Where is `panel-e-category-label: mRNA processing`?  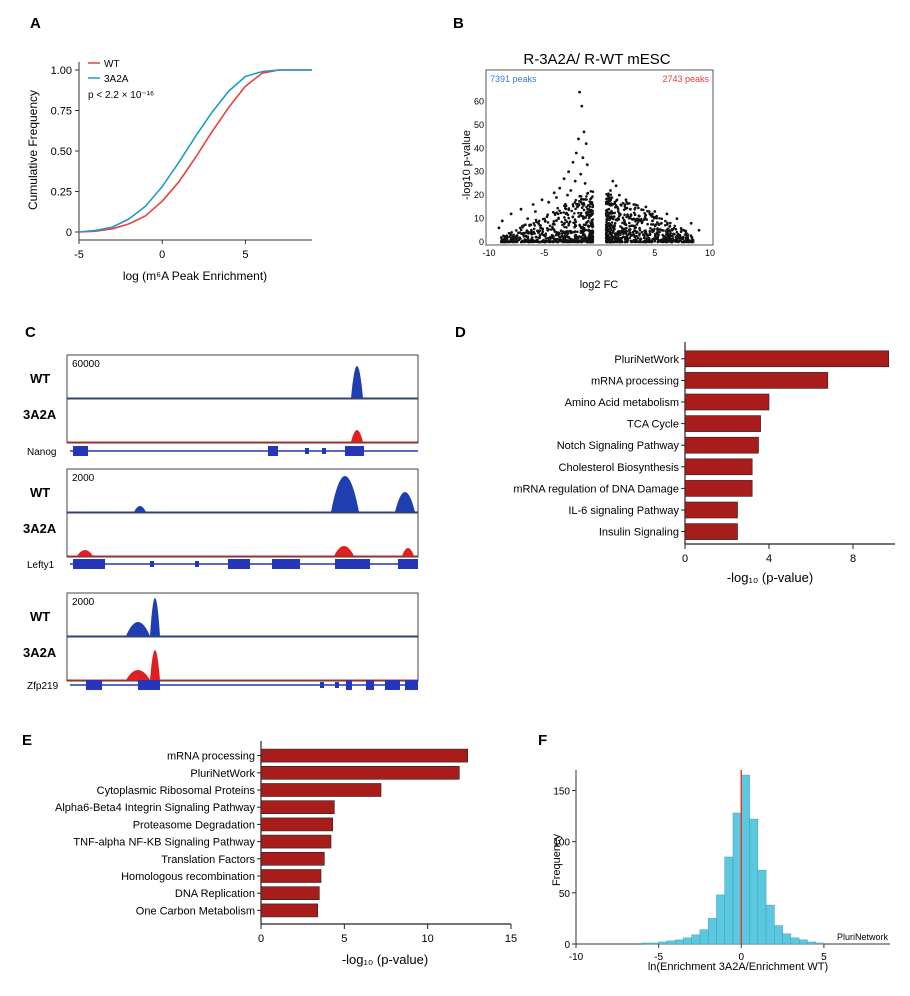 panel-e-category-label: mRNA processing is located at coordinates (211, 757).